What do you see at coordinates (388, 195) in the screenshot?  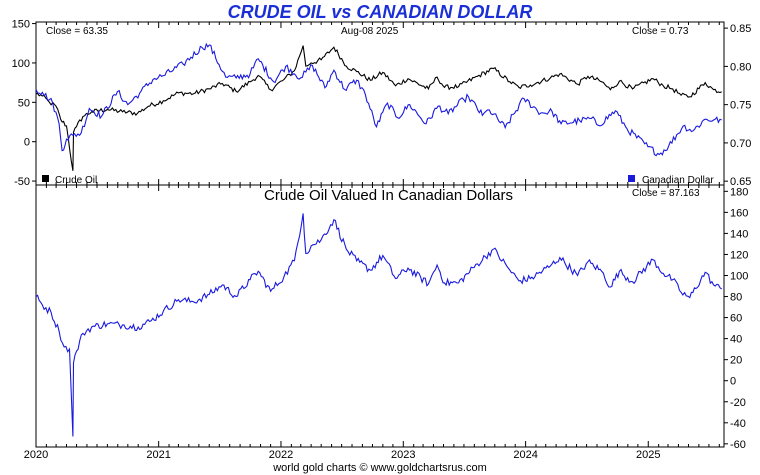 I see `bottom-chart-title: Crude Oil Valued In Canadian Dollars` at bounding box center [388, 195].